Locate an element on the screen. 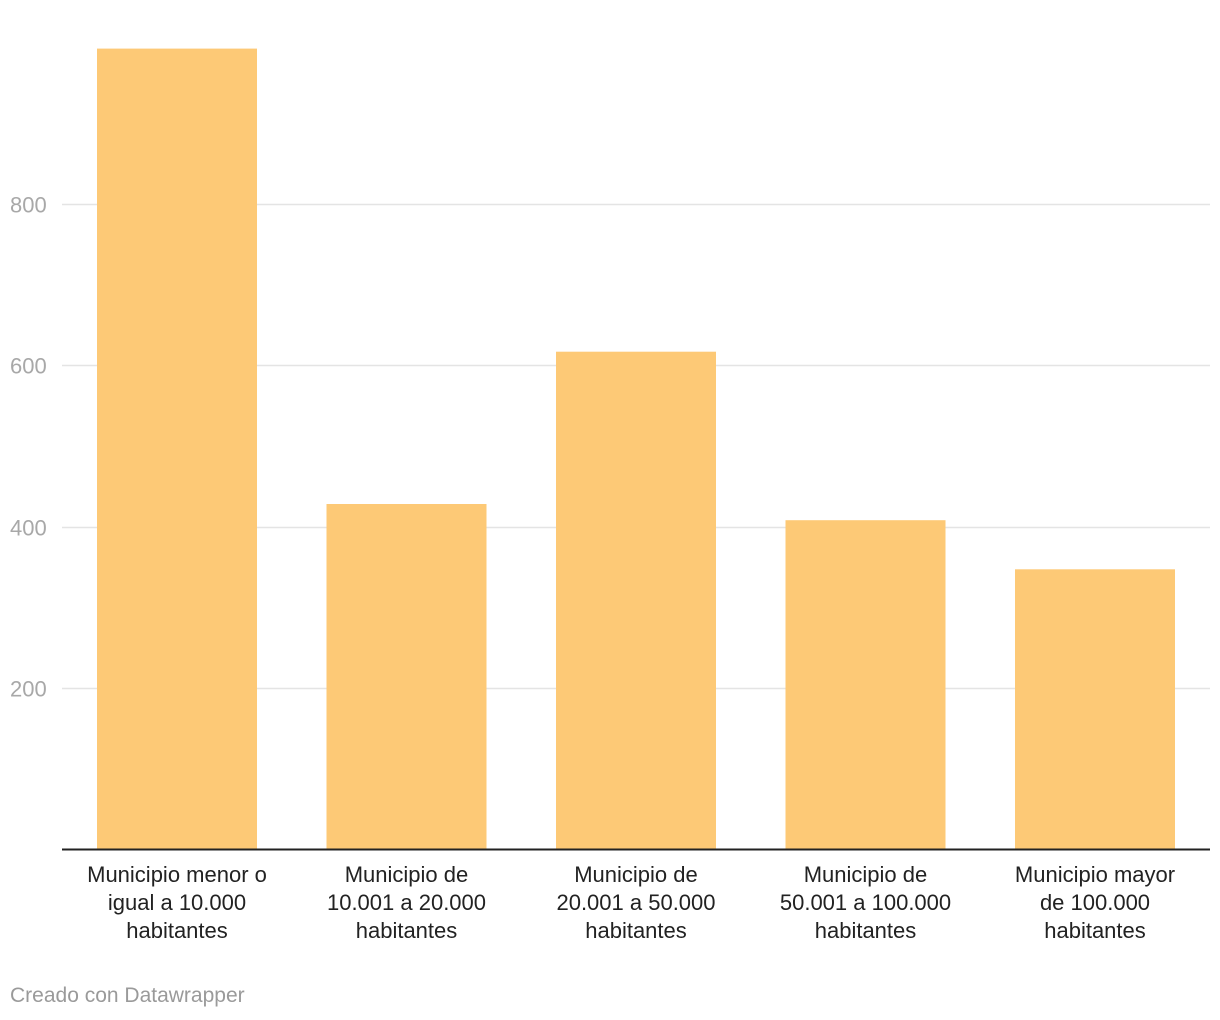  chart-credit: Creado con Datawrapper is located at coordinates (127, 995).